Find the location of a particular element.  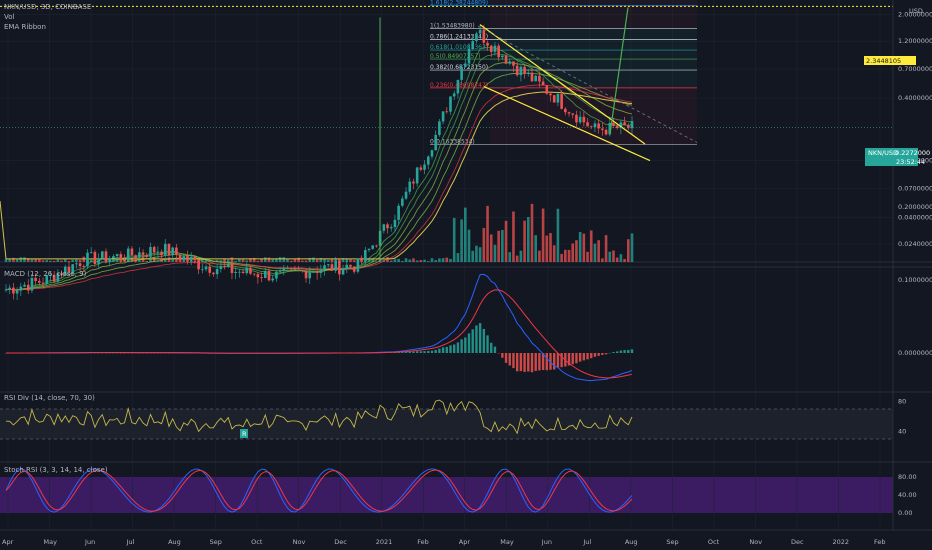

current-price-tag is located at coordinates (891, 157).